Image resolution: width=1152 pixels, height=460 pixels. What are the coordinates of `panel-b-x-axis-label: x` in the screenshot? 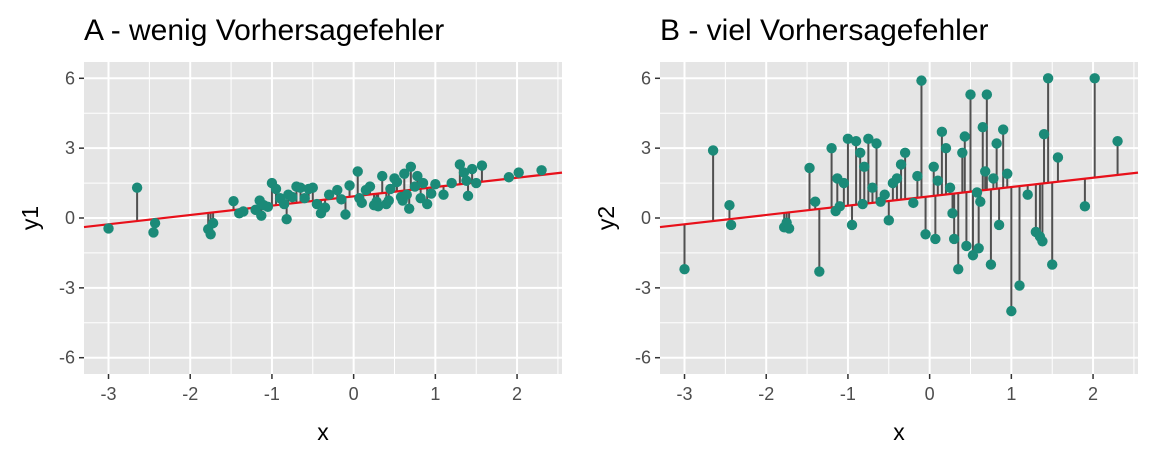 It's located at (899, 432).